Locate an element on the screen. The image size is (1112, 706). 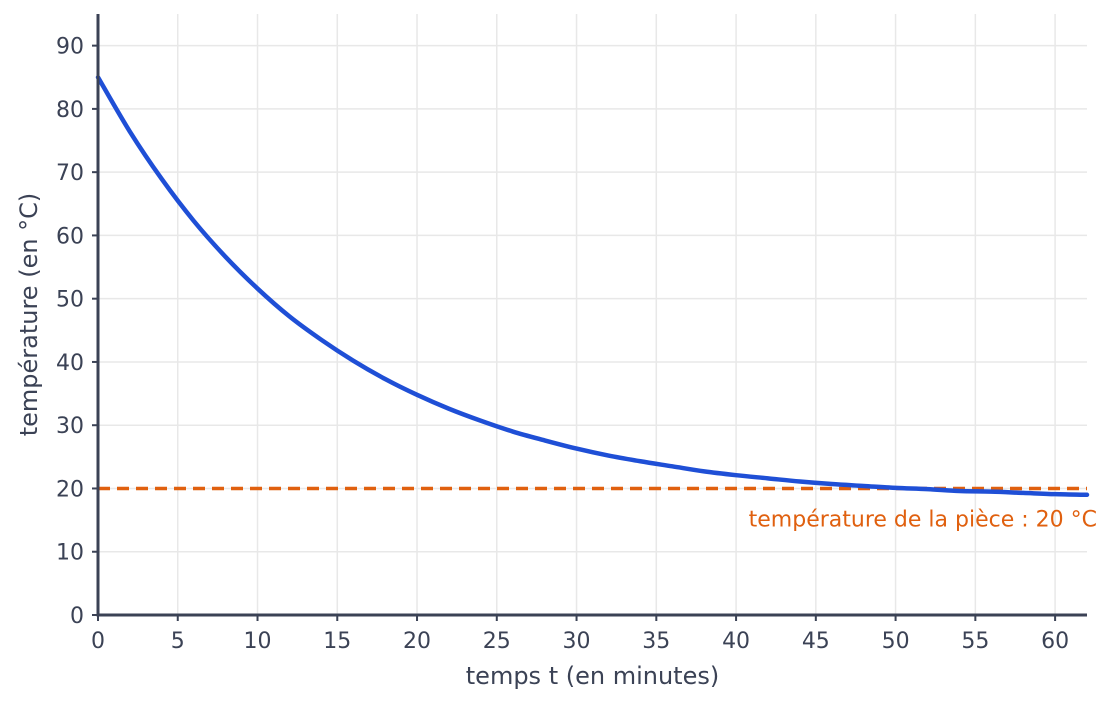
x-tick-label: 25 is located at coordinates (497, 641).